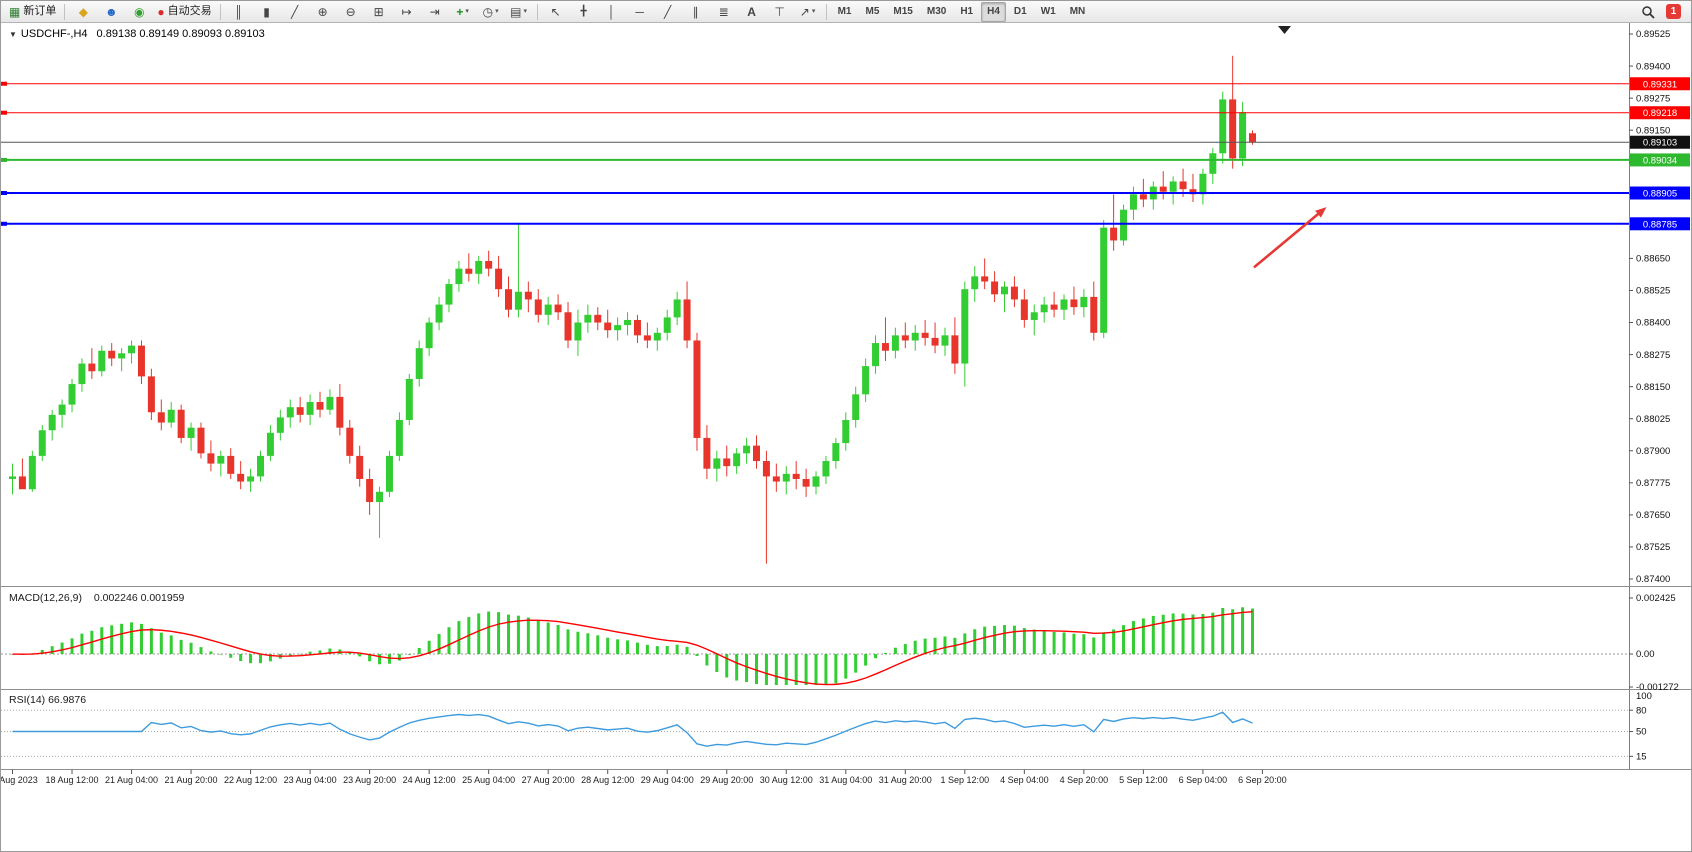 The height and width of the screenshot is (852, 1692). Describe the element at coordinates (905, 780) in the screenshot. I see `svg-text: 31 Aug 20:00` at that location.